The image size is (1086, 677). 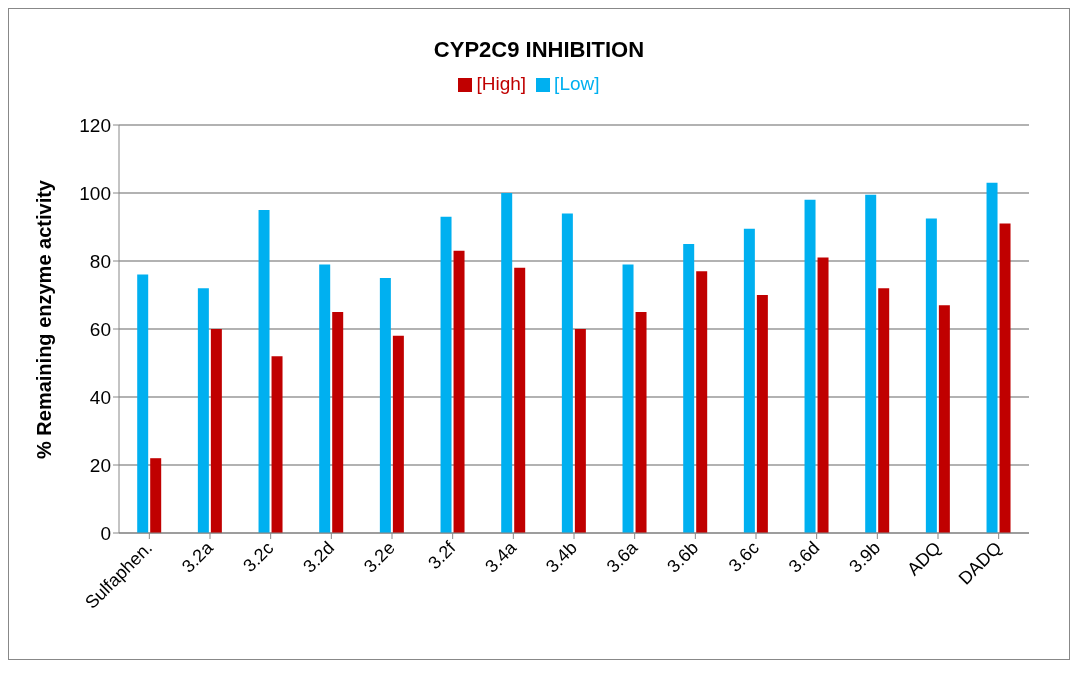 What do you see at coordinates (44, 319) in the screenshot?
I see `y-axis-title: % Remaining enzyme activity` at bounding box center [44, 319].